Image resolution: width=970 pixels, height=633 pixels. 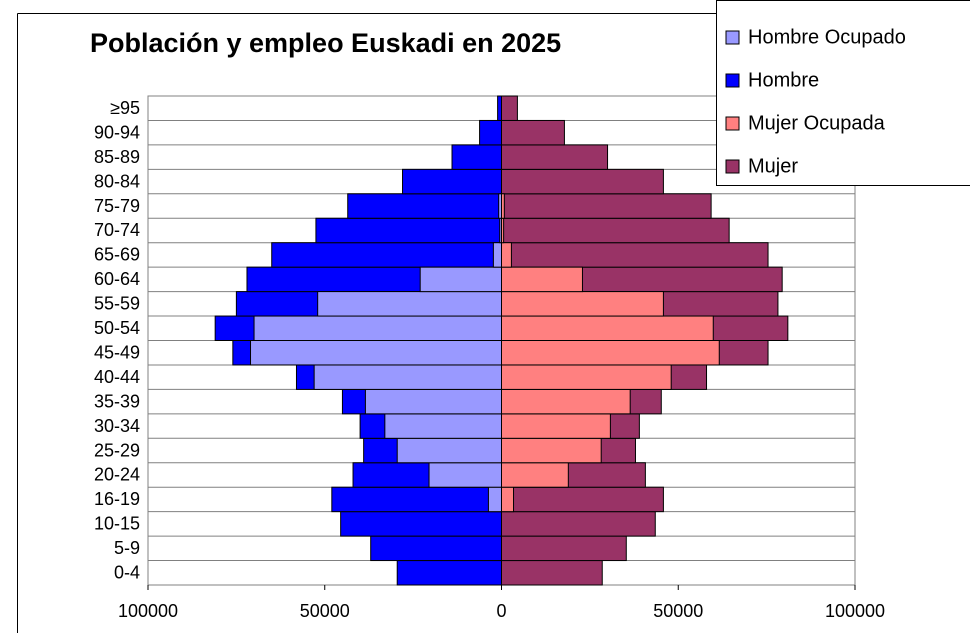 I want to click on y-tick-label: 5-9, so click(x=127, y=548).